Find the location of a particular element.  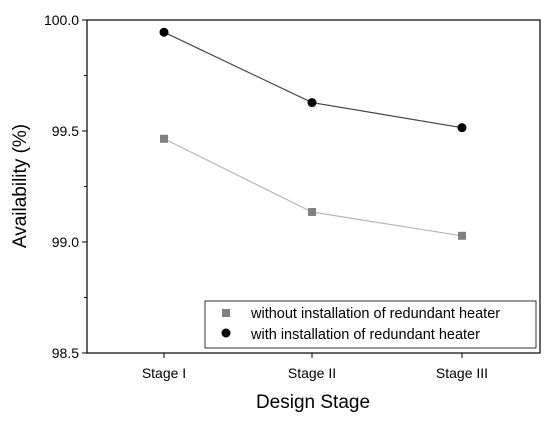

legend-box is located at coordinates (370, 324).